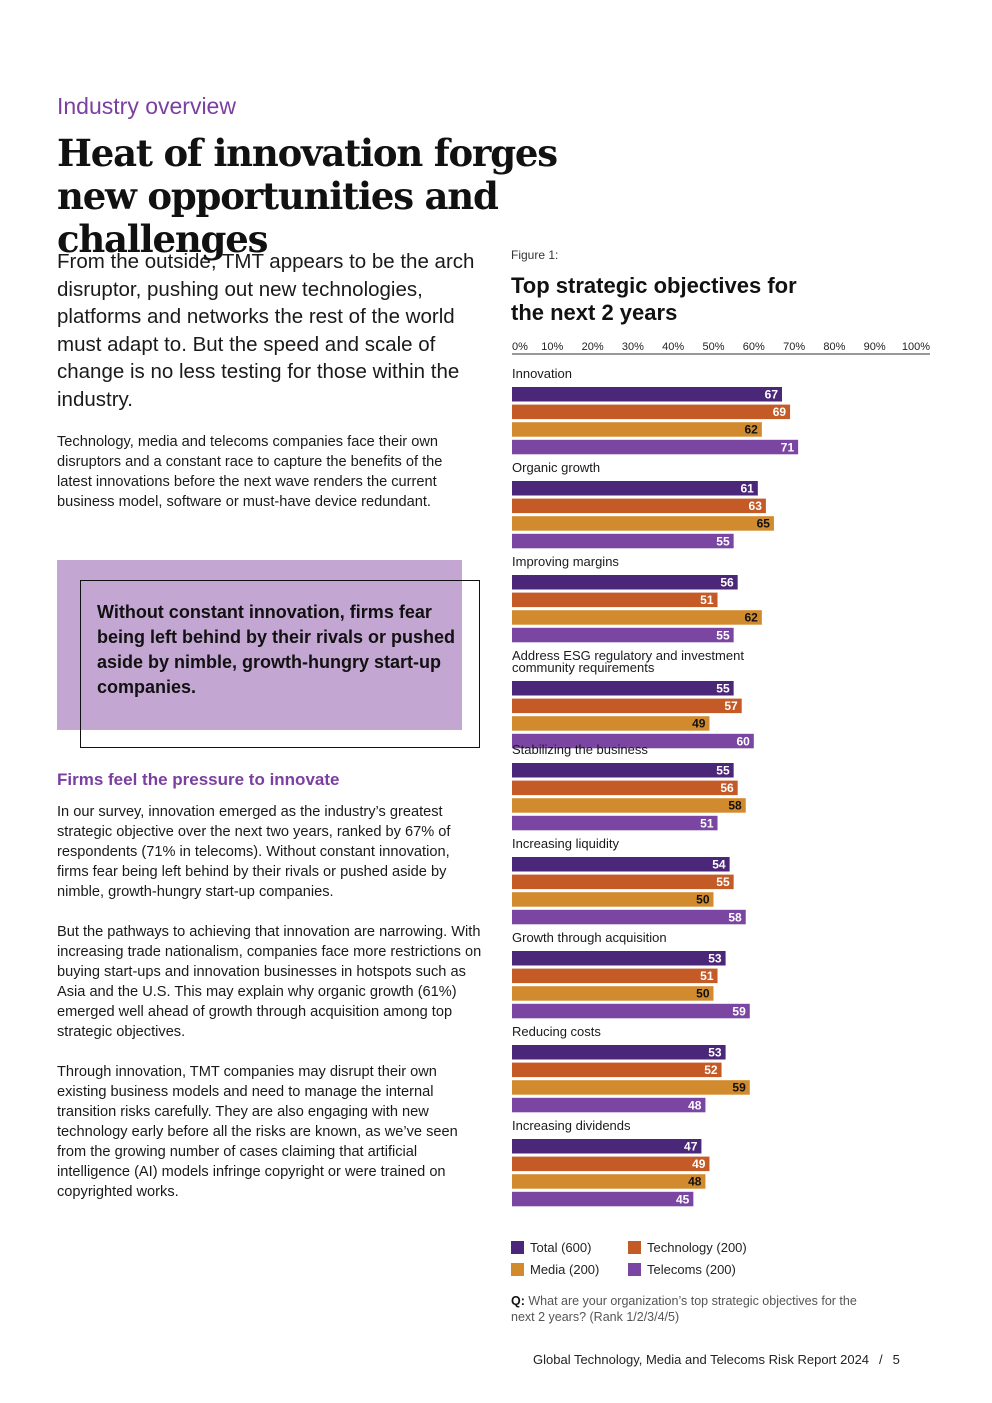  Describe the element at coordinates (542, 373) in the screenshot. I see `category-label: Innovation` at that location.